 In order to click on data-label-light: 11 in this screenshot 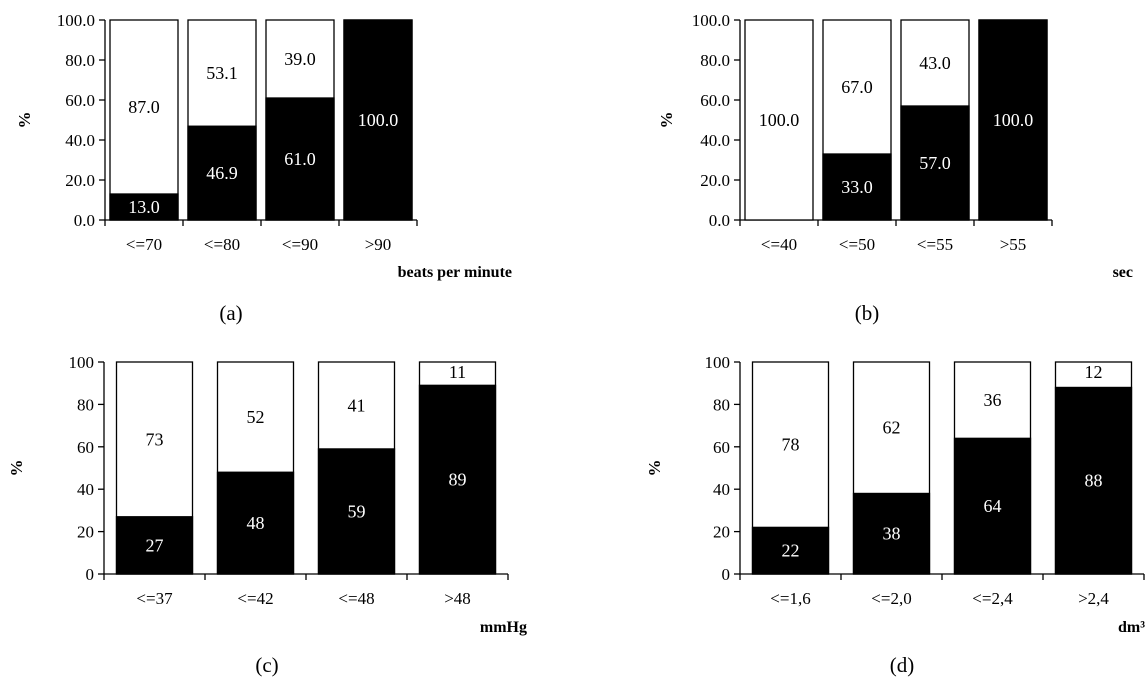, I will do `click(457, 372)`.